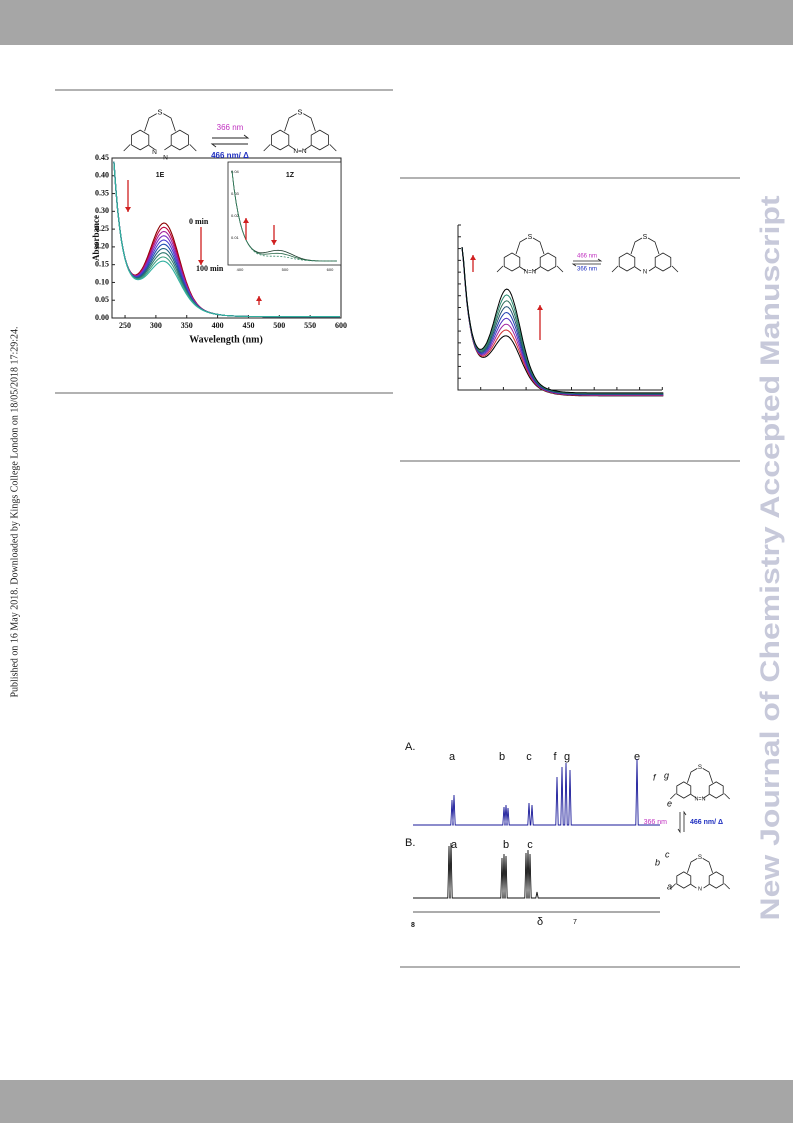  Describe the element at coordinates (669, 886) in the screenshot. I see `proton-label: a` at that location.